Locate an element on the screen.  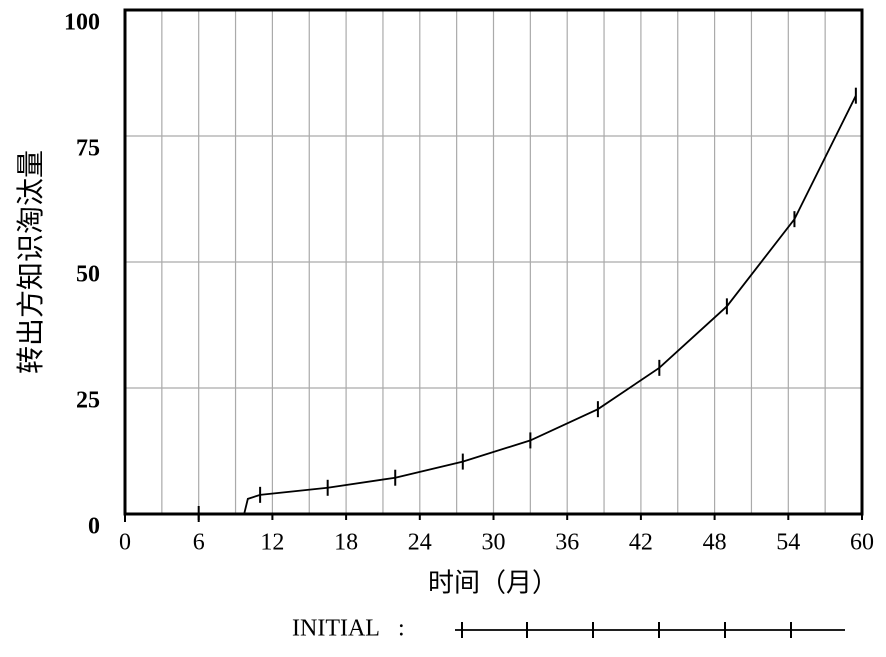
x-tick-label: 6 is located at coordinates (199, 543).